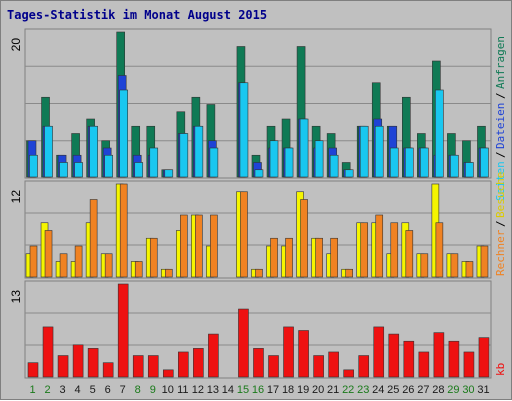 The width and height of the screenshot is (512, 401). I want to click on day-label-8: 8, so click(138, 390).